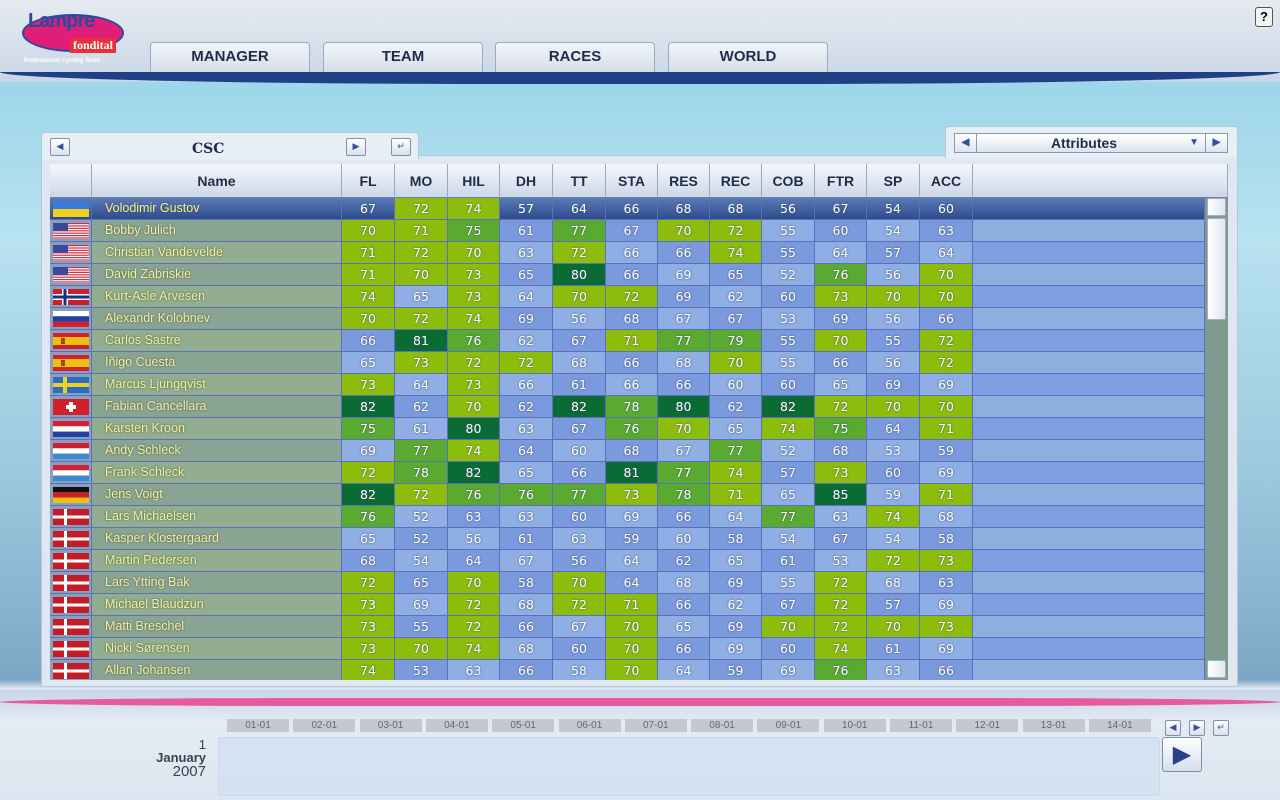 This screenshot has height=800, width=1280. Describe the element at coordinates (1216, 207) in the screenshot. I see `scroll-up-button` at that location.